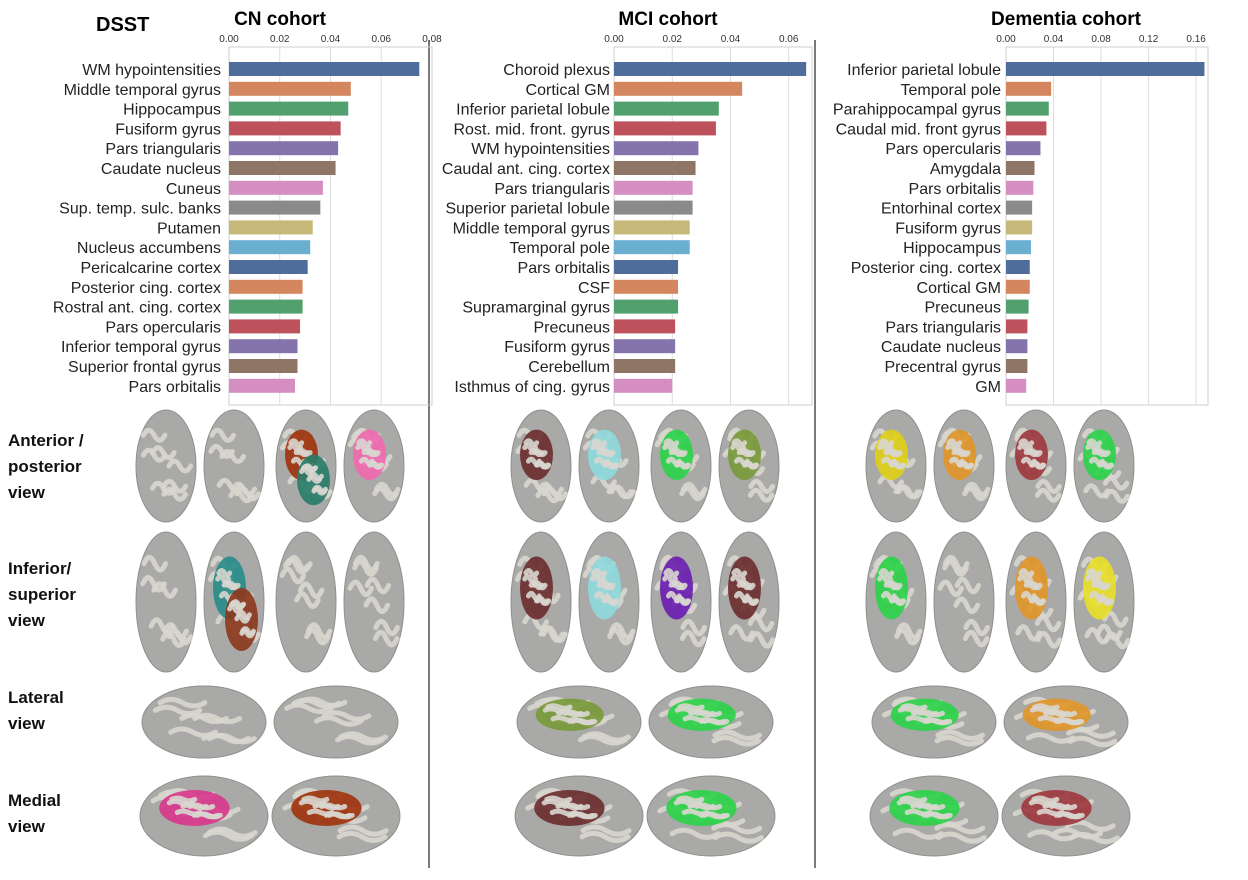 This screenshot has width=1248, height=880. I want to click on category-label: Isthmus of cing. gyrus, so click(532, 387).